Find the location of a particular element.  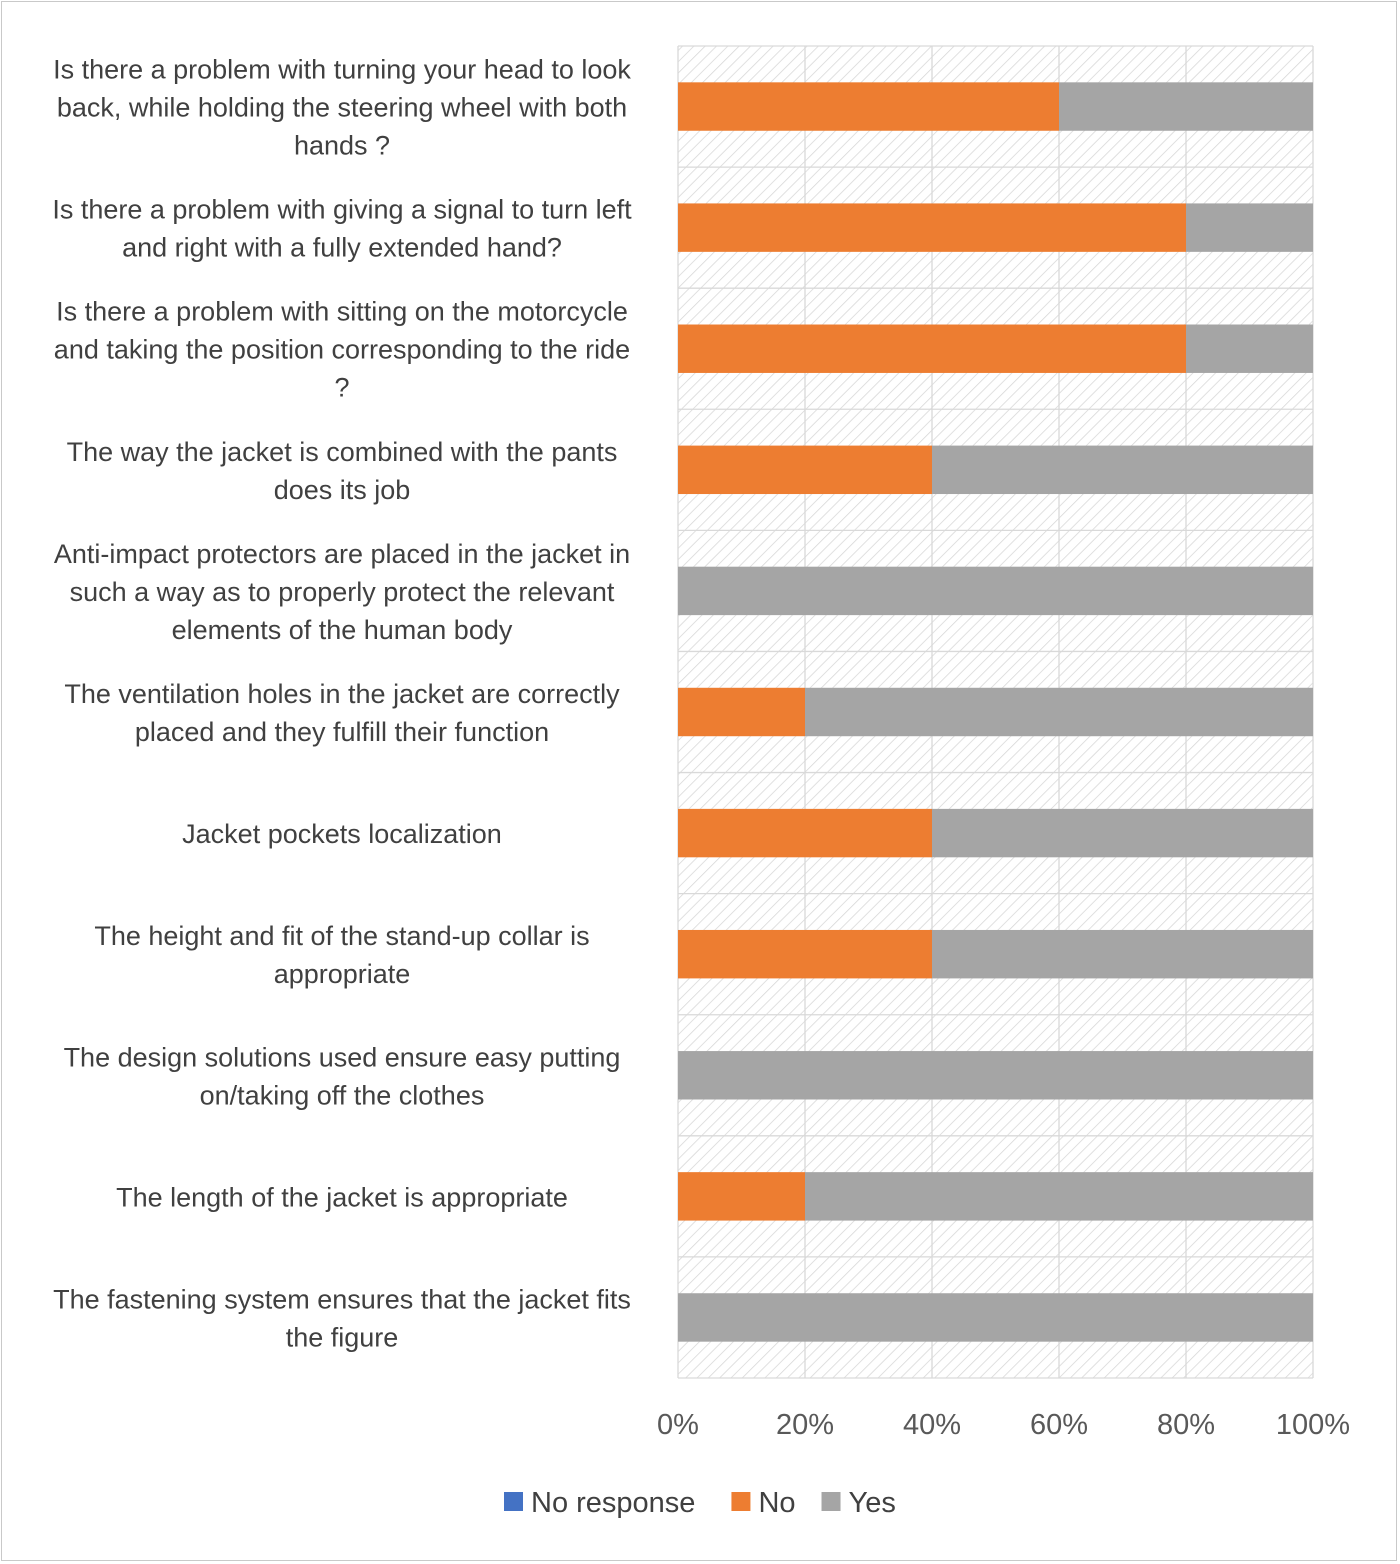

category-label-line: hands ? is located at coordinates (342, 146).